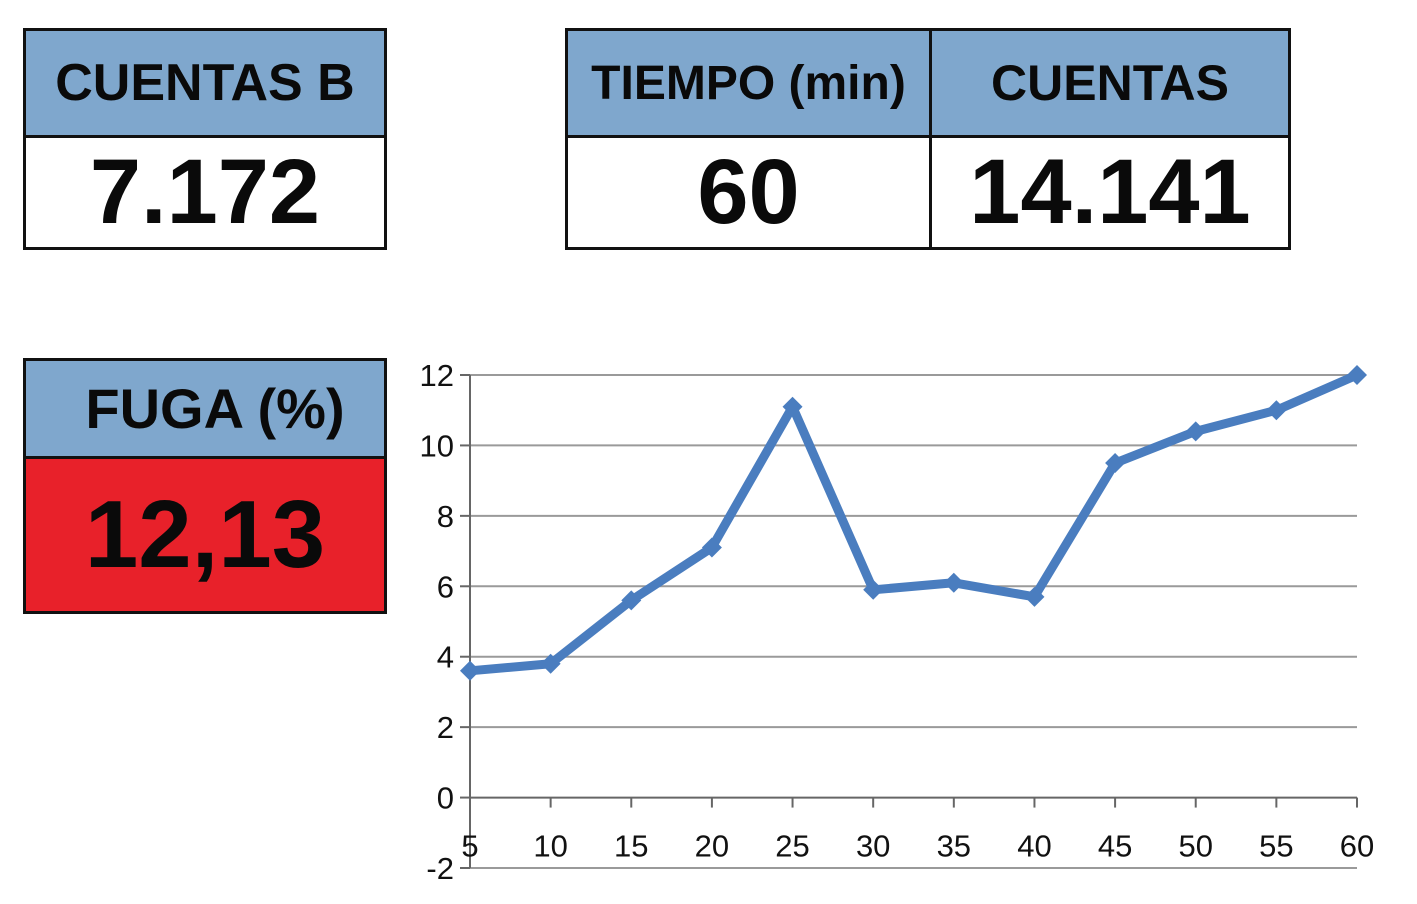  Describe the element at coordinates (205, 410) in the screenshot. I see `fuga-header: FUGA (%)` at that location.